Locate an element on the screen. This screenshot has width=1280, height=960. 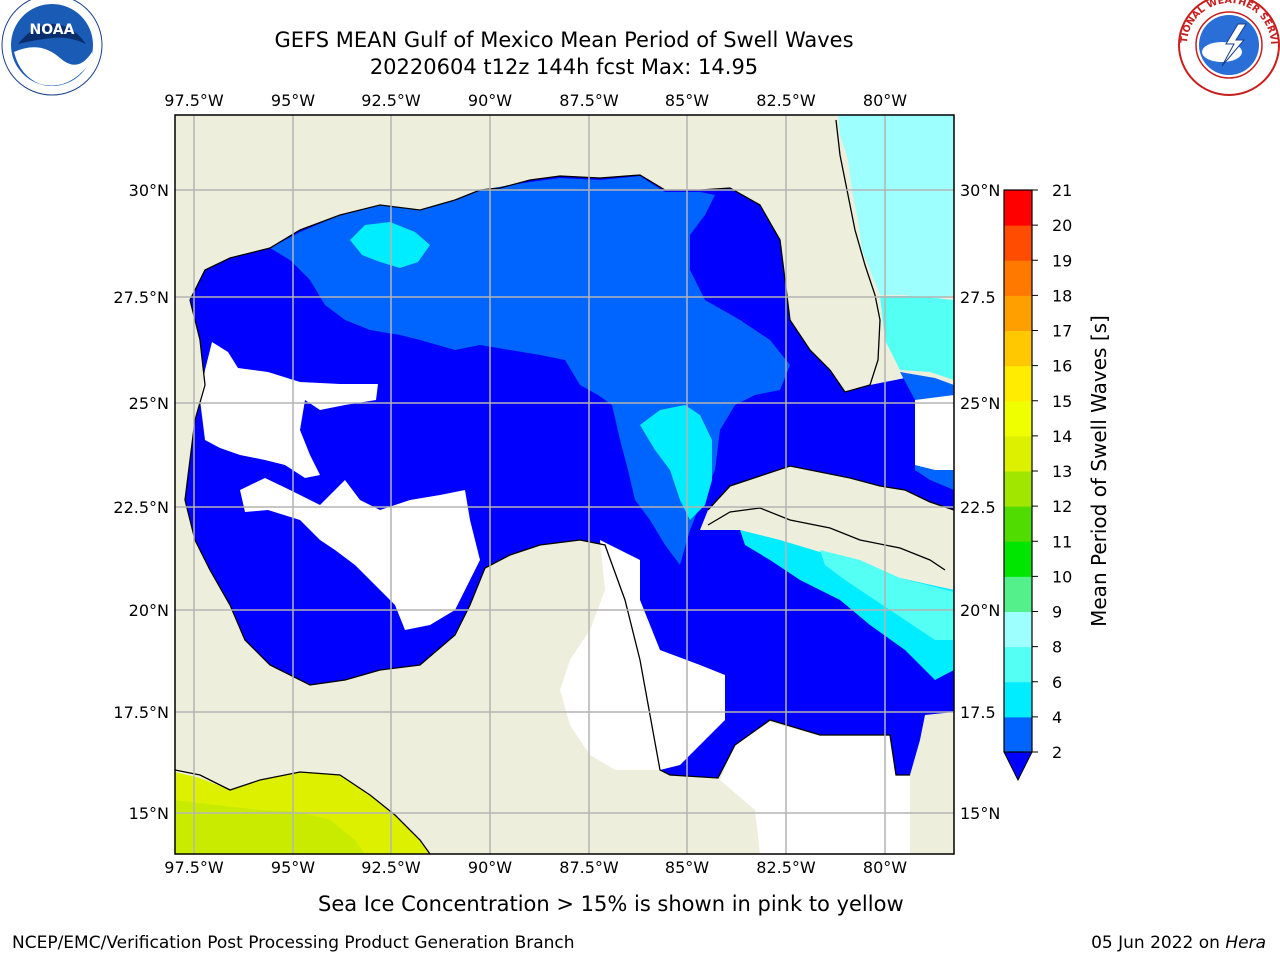
lat-labels-right: 30°N 27.5 25°N 22.5 20°N 17.5 15°N is located at coordinates (980, 502).